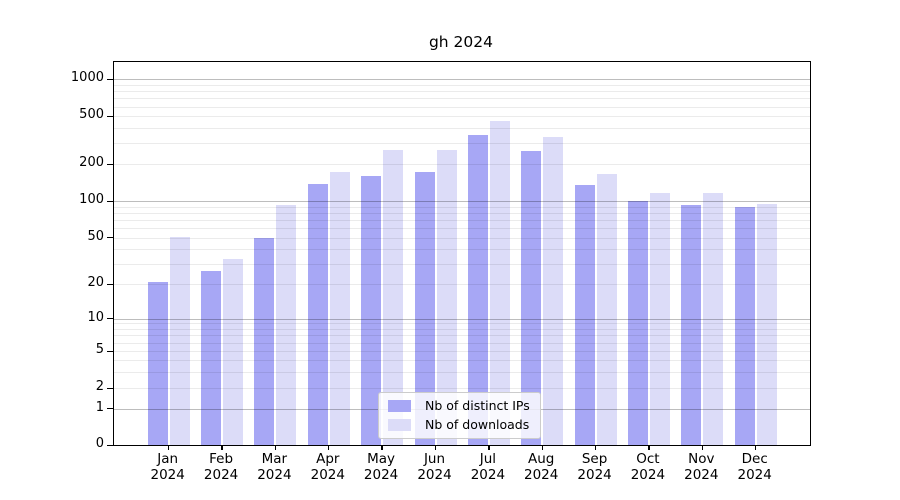 This screenshot has width=900, height=500. Describe the element at coordinates (477, 424) in the screenshot. I see `legend-label-downloads: Nb of downloads` at that location.